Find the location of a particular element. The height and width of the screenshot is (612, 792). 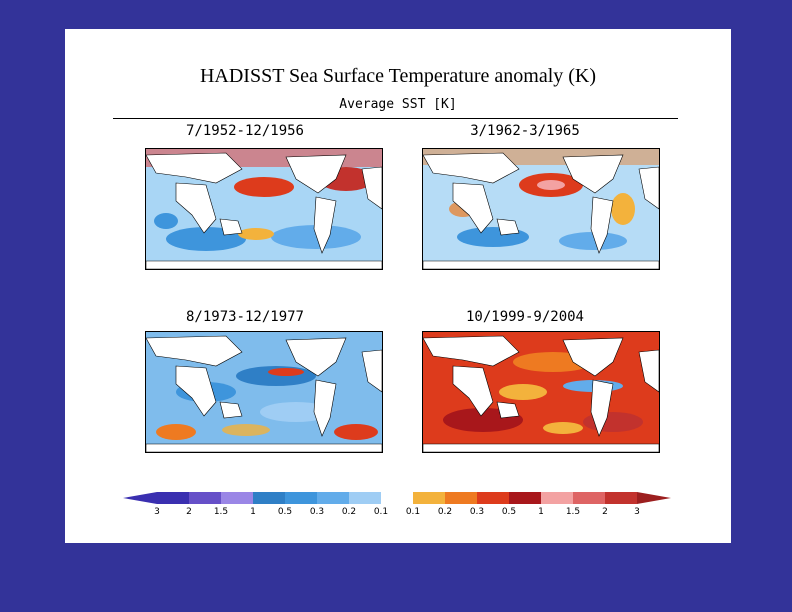

panel-label-2: 3/1962-3/1965 is located at coordinates (525, 131).